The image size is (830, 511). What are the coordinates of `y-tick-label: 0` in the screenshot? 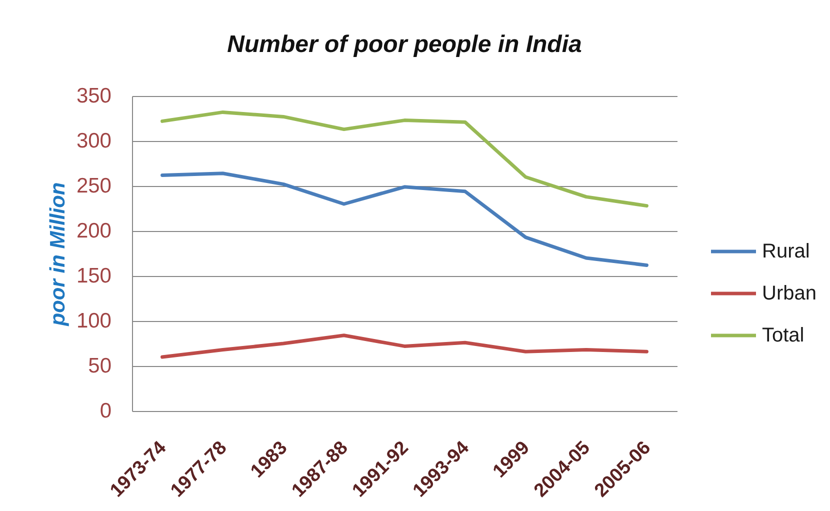 It's located at (106, 411).